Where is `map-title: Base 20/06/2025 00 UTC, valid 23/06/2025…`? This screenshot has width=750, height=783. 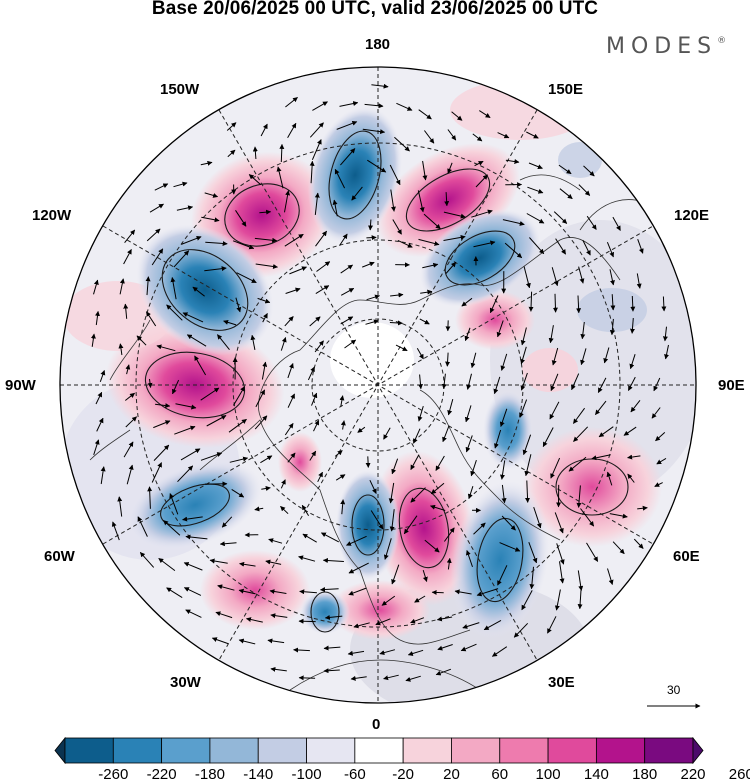 map-title: Base 20/06/2025 00 UTC, valid 23/06/2025… is located at coordinates (375, 9).